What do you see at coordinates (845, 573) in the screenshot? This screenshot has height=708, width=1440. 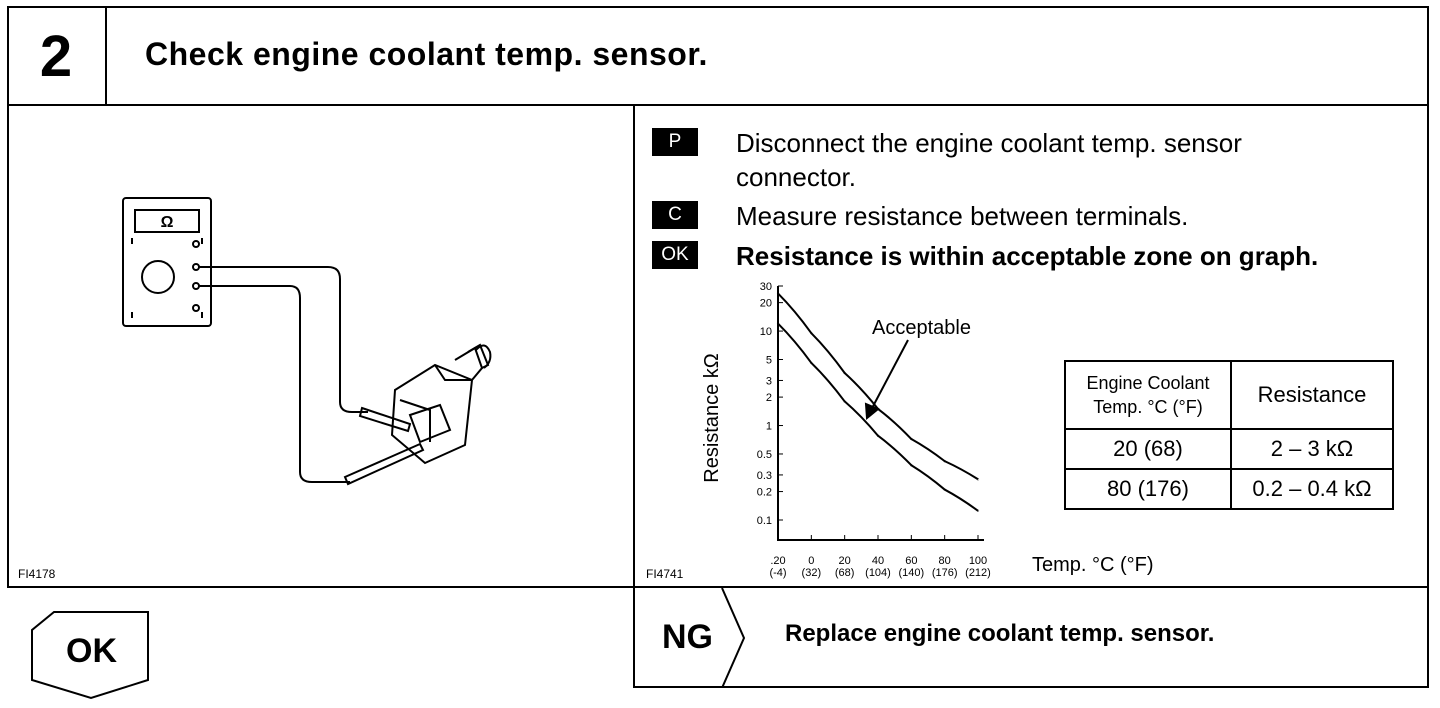 I see `x-tick-label-f: (68)` at bounding box center [845, 573].